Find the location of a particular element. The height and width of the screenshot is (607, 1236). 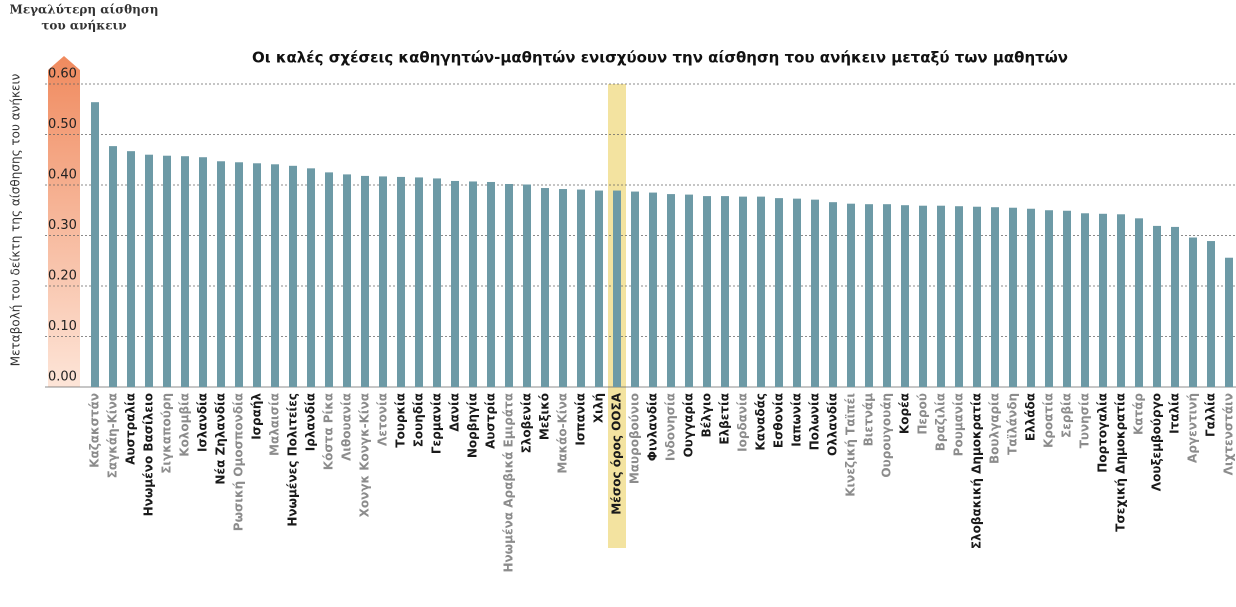

x-tick-label: Βουλγαρία is located at coordinates (995, 428).